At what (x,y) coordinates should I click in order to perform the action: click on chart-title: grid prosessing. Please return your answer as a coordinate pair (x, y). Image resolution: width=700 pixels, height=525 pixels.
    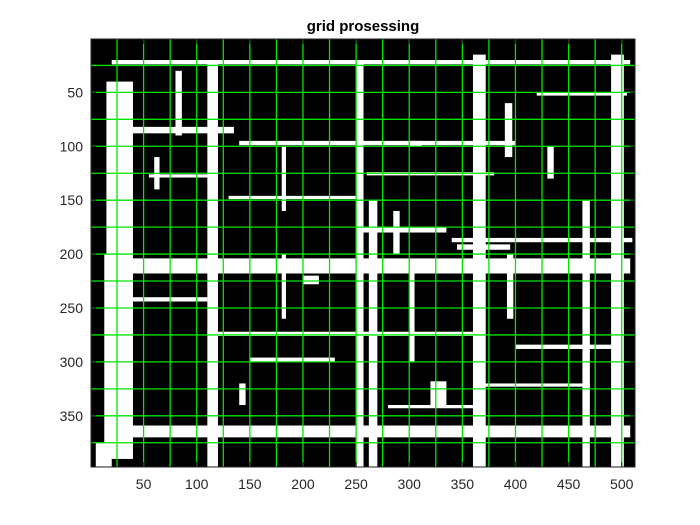
    Looking at the image, I should click on (363, 26).